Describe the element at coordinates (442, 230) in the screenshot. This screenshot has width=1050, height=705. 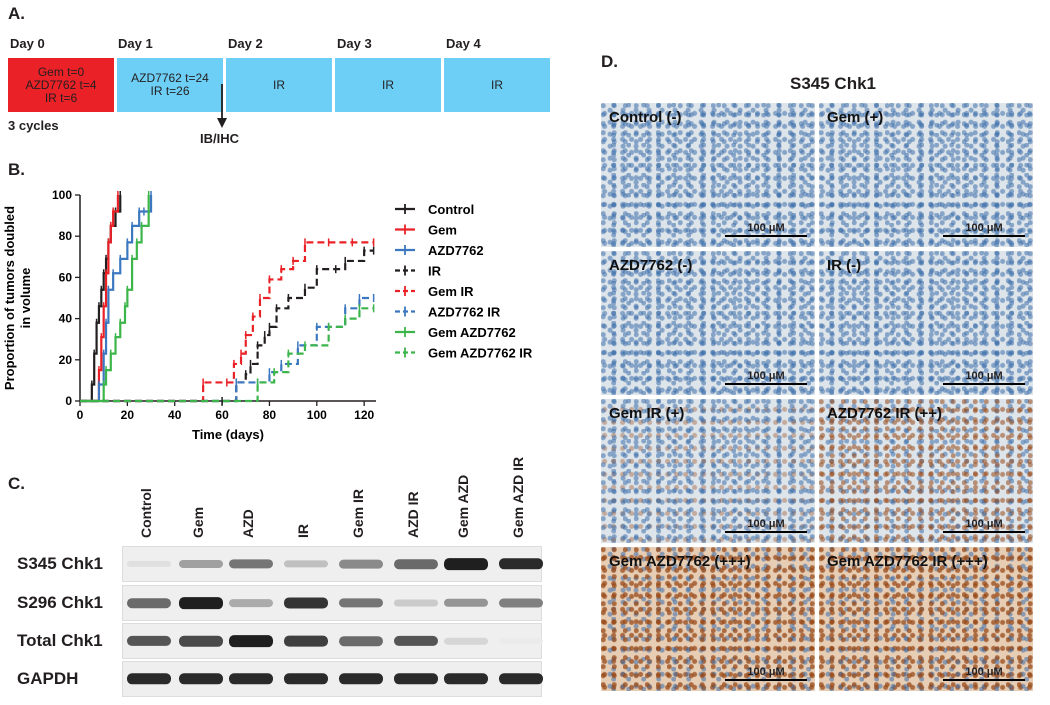
I see `legend-label: Gem` at that location.